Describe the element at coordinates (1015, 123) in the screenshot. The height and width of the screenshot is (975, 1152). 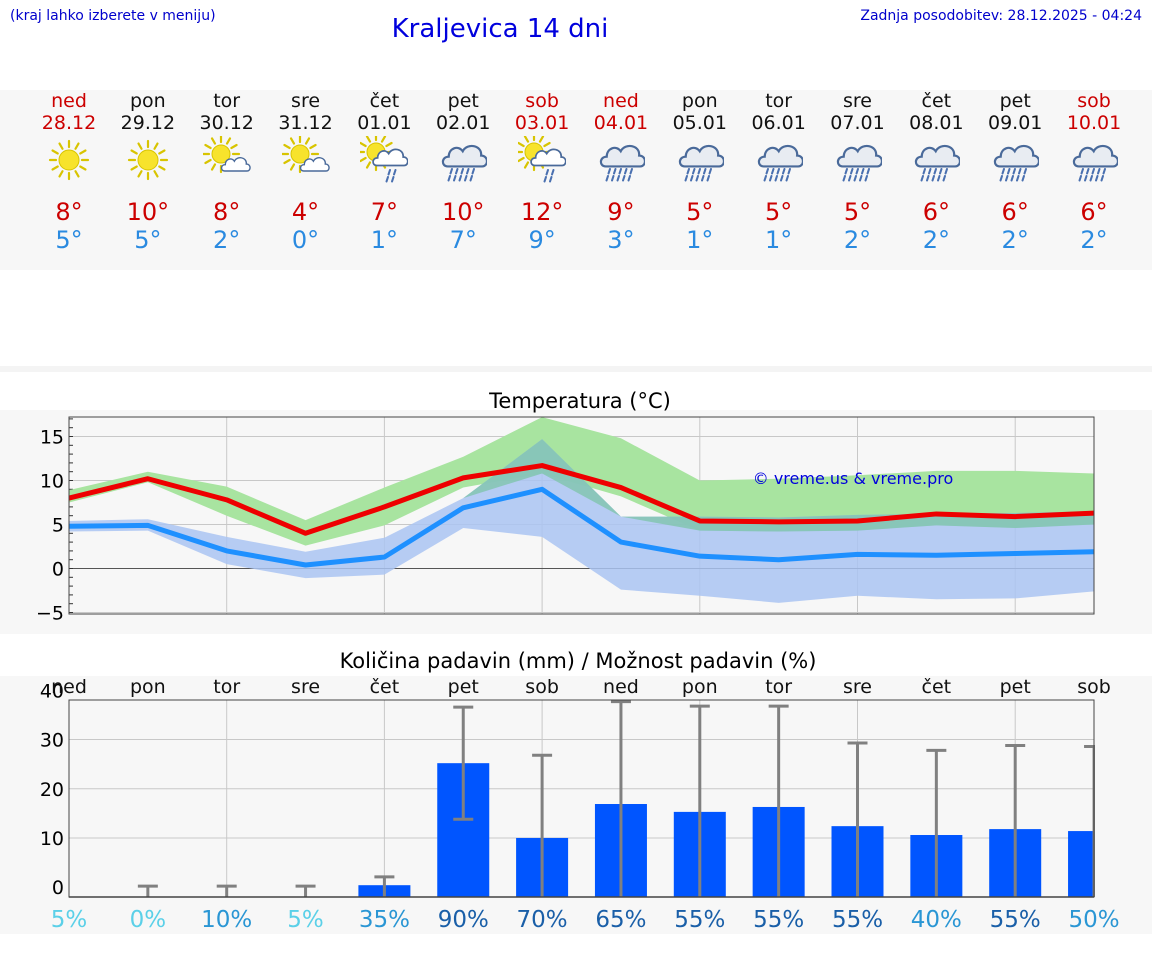
I see `day-date: 09.01` at that location.